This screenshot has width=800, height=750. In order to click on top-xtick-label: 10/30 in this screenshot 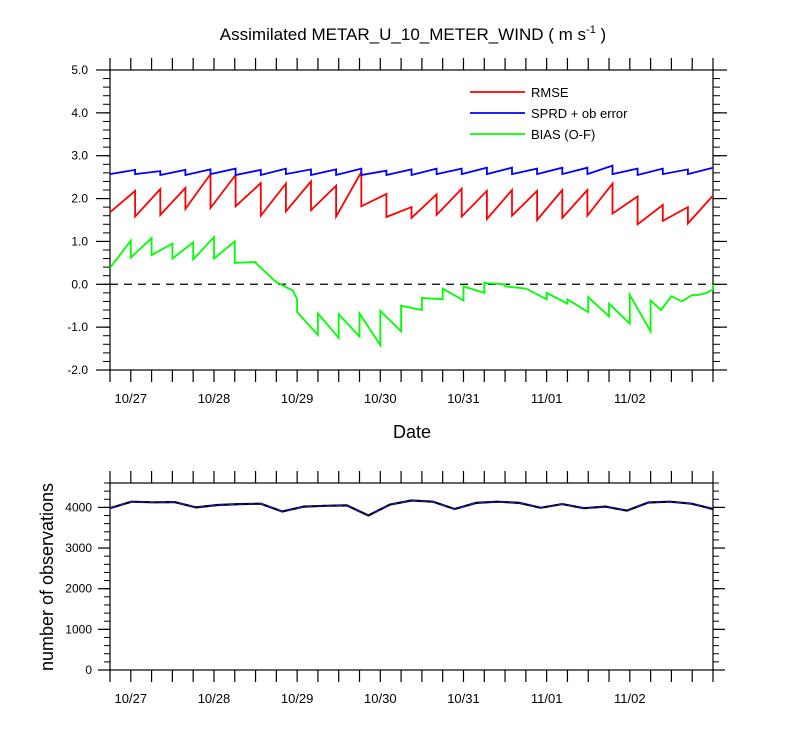, I will do `click(380, 398)`.